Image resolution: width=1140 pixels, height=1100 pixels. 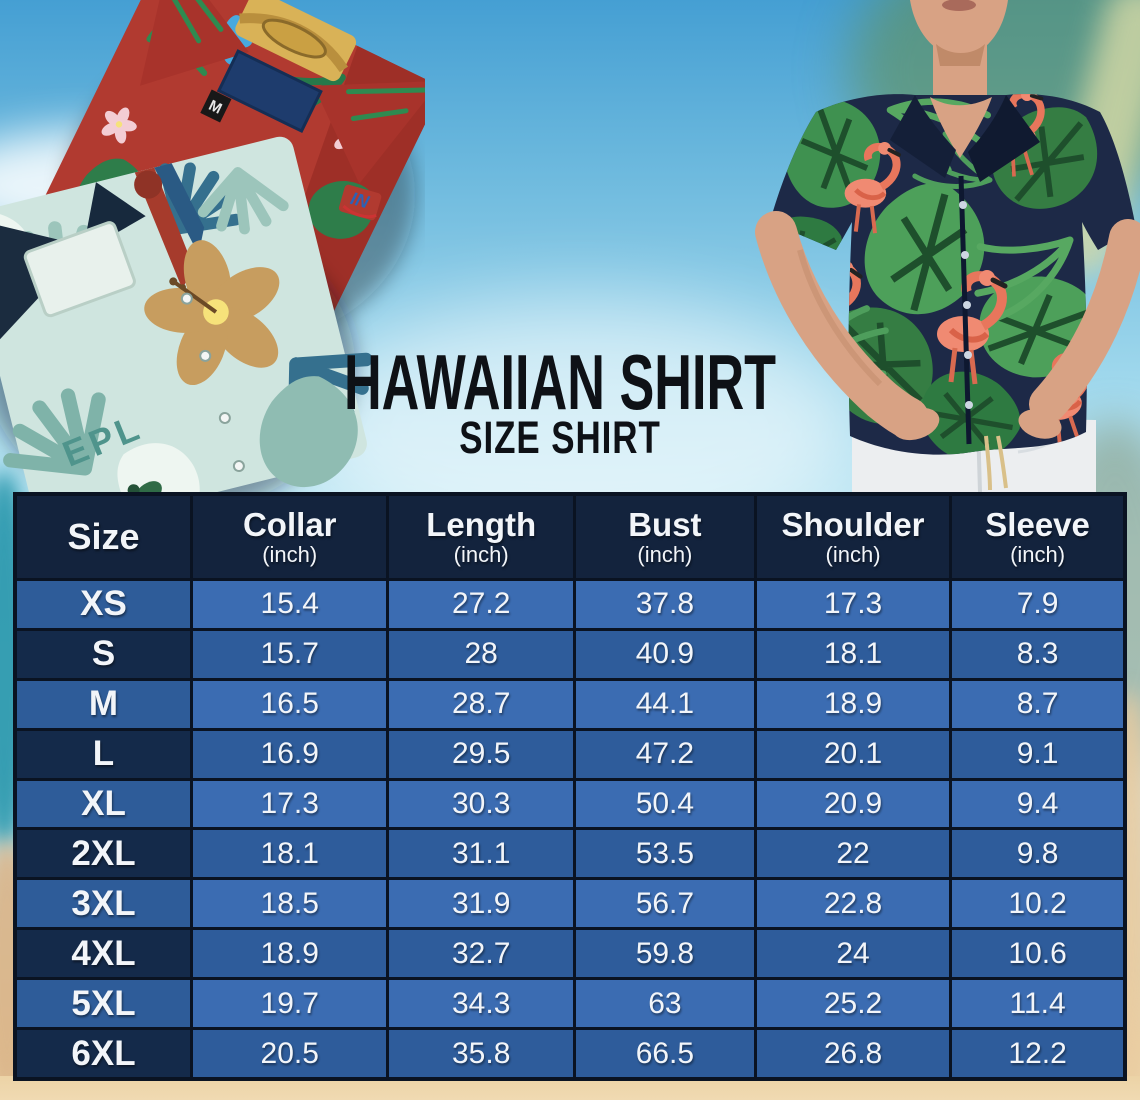 What do you see at coordinates (1038, 954) in the screenshot?
I see `value-cell: 10.6` at bounding box center [1038, 954].